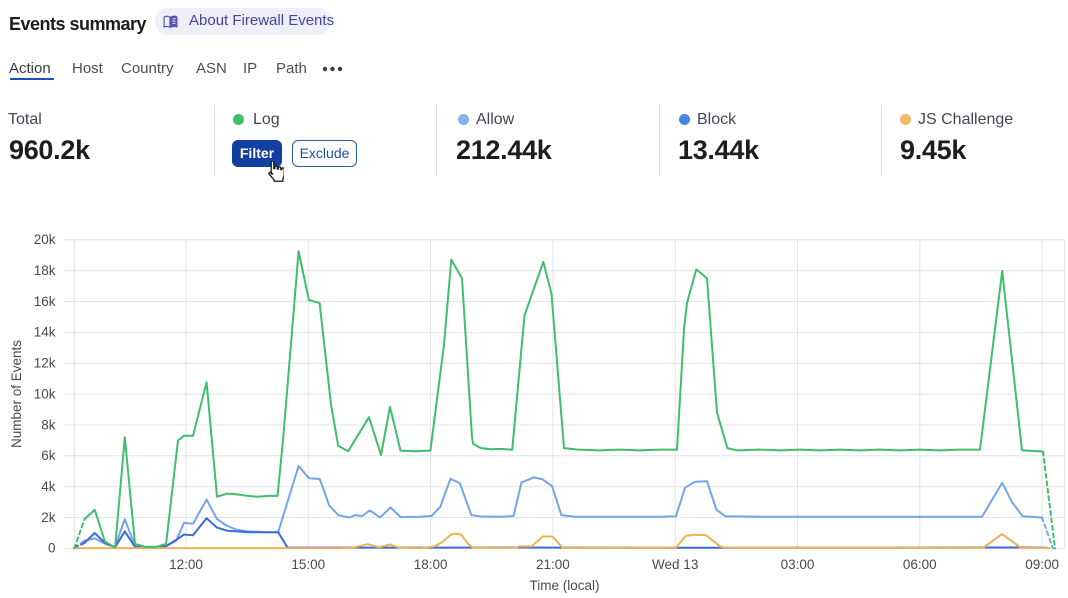 Image resolution: width=1068 pixels, height=598 pixels. What do you see at coordinates (45, 239) in the screenshot?
I see `svg-text: 20k` at bounding box center [45, 239].